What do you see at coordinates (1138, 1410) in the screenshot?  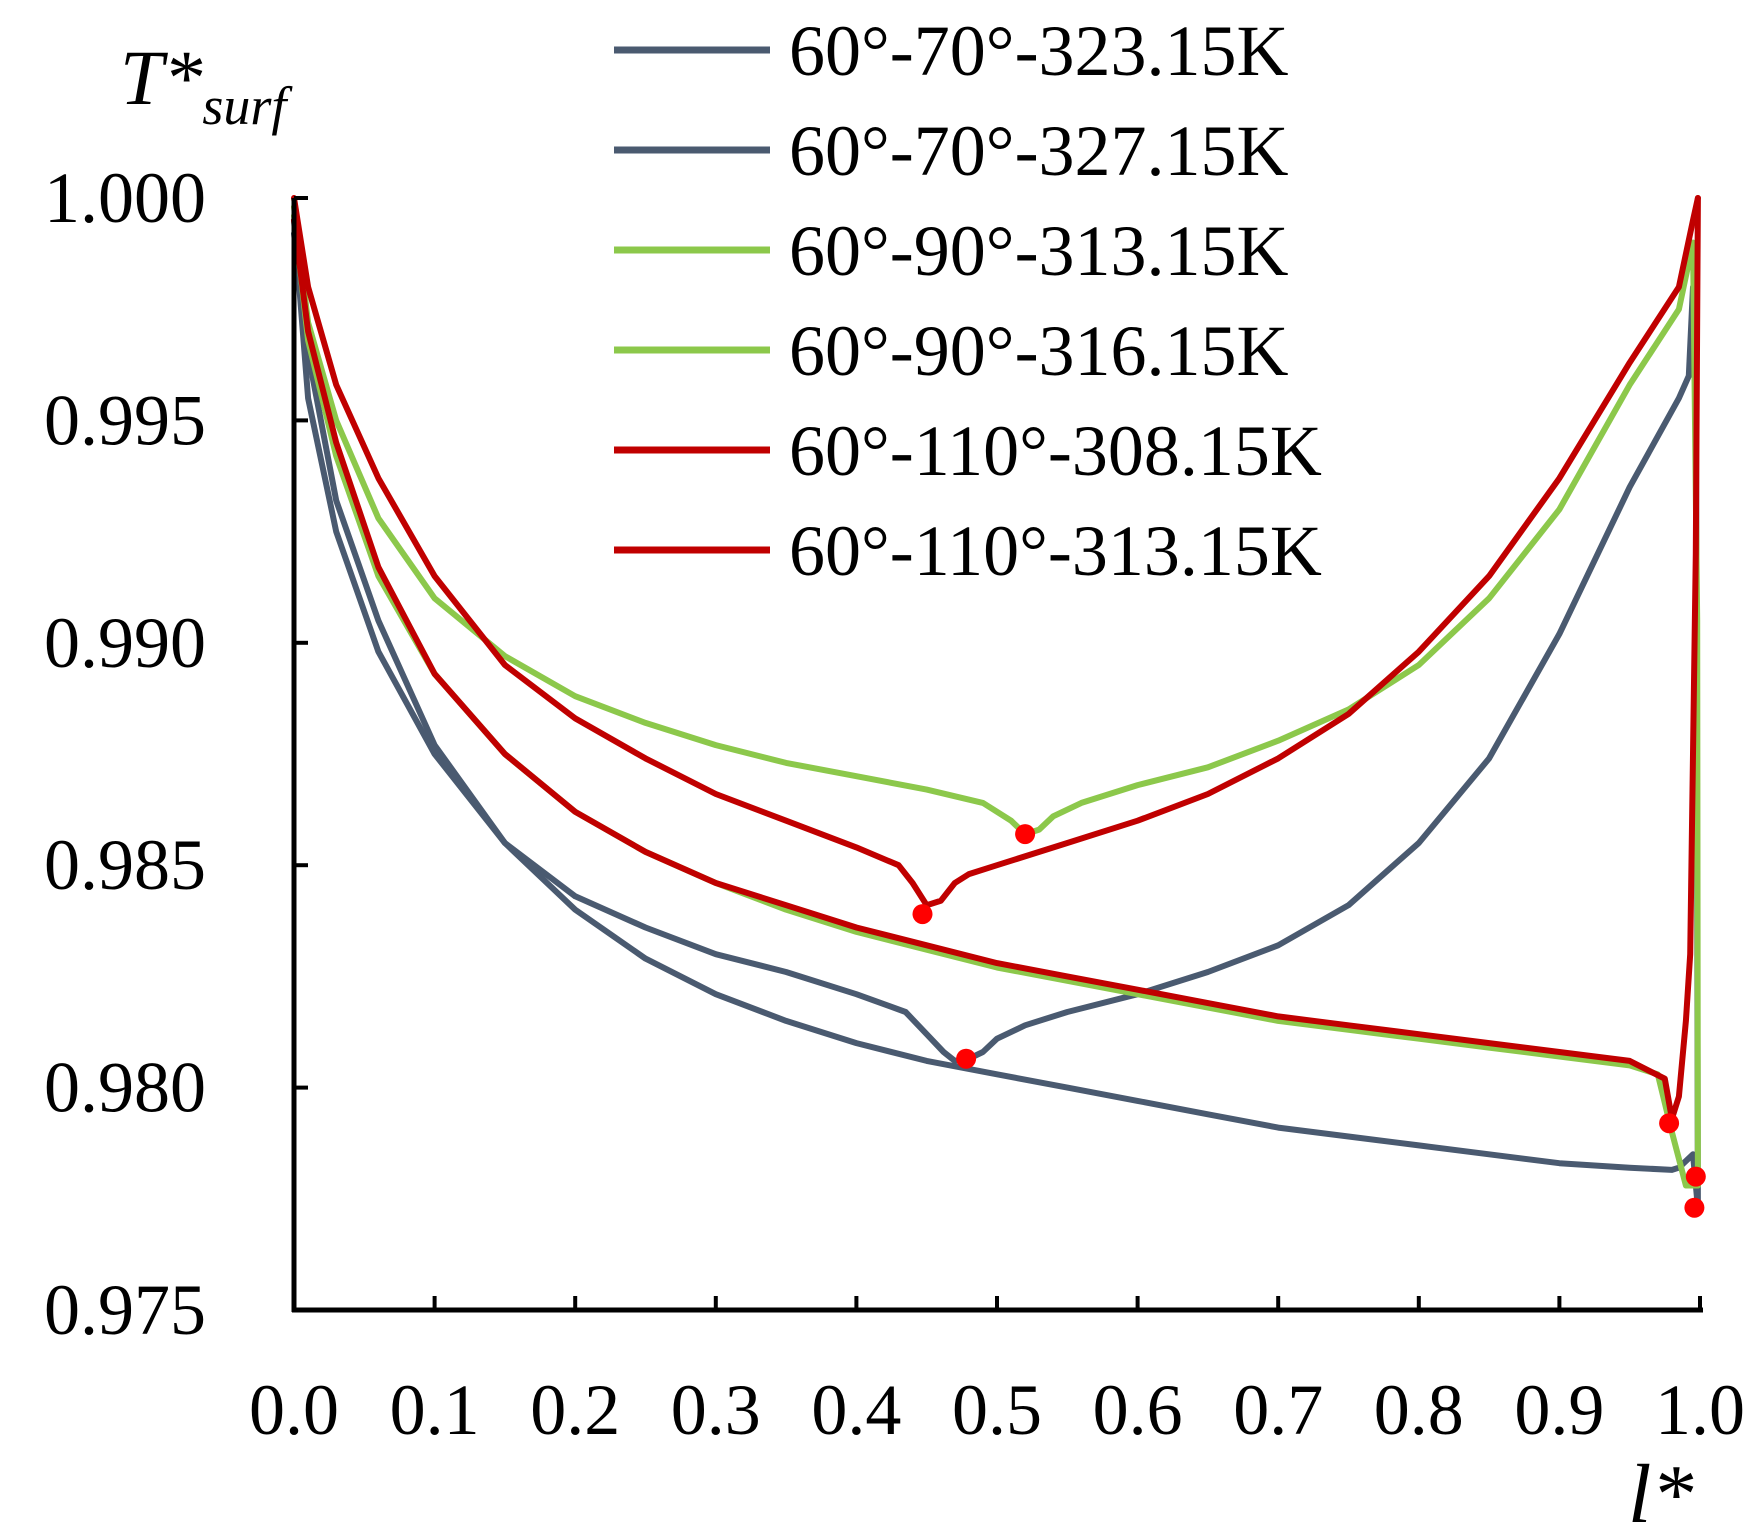 I see `x-tick-label: 0.6` at bounding box center [1138, 1410].